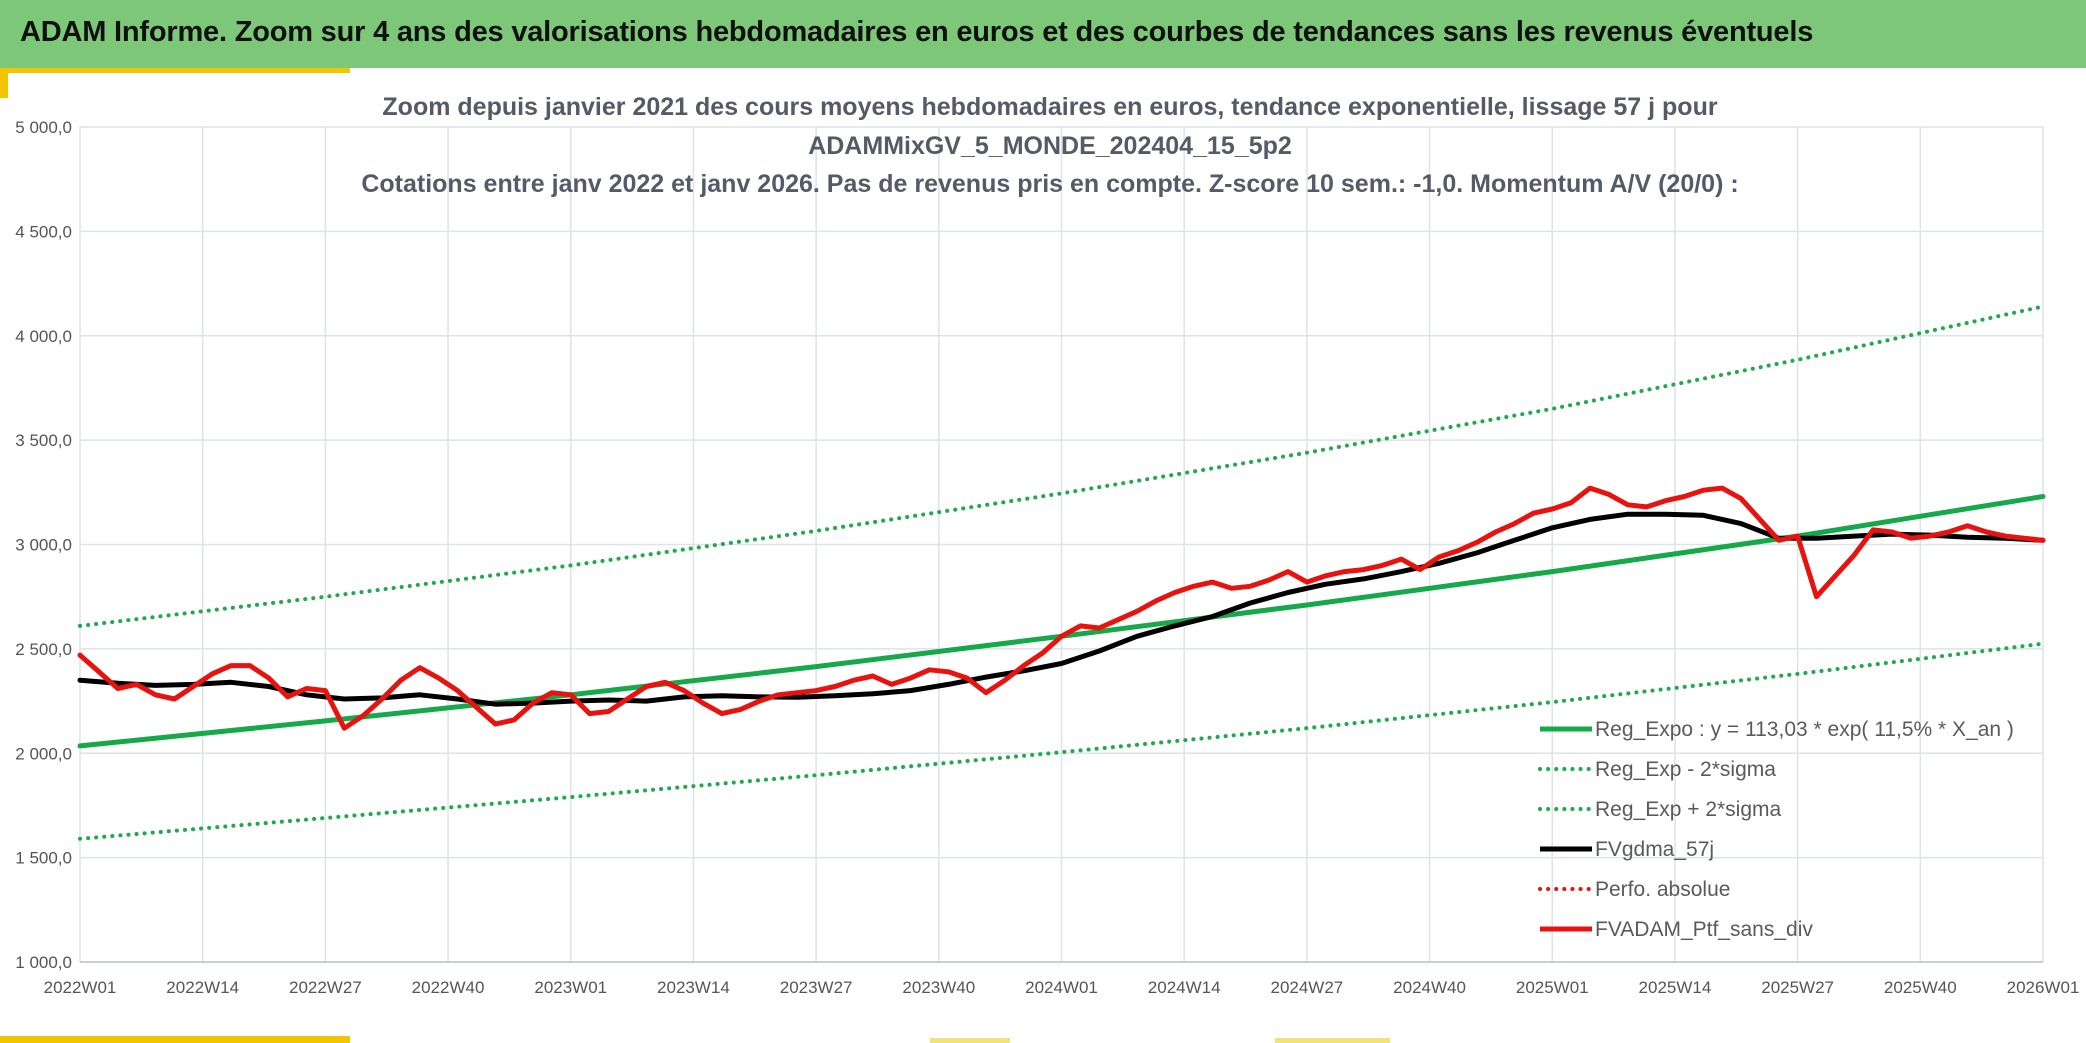  What do you see at coordinates (202, 987) in the screenshot?
I see `x-tick-label: 2022W14` at bounding box center [202, 987].